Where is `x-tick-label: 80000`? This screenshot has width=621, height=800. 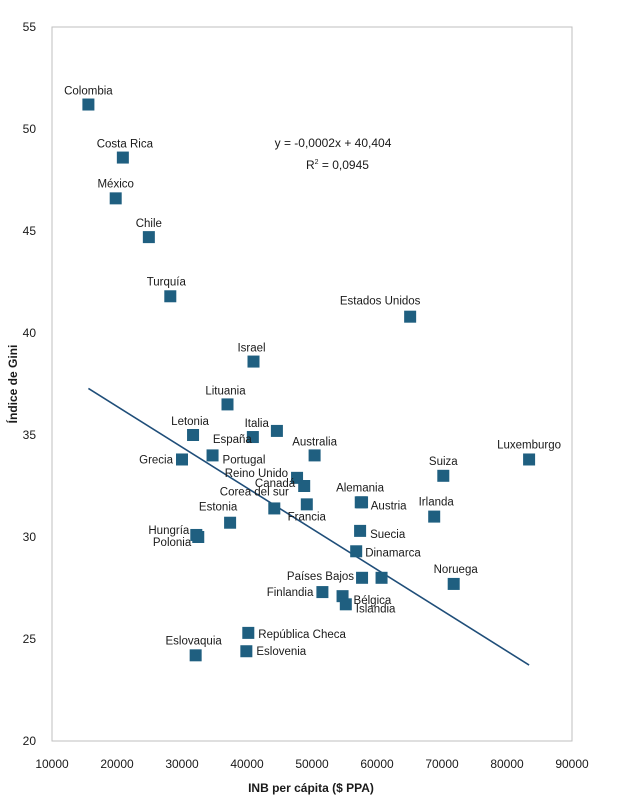 x-tick-label: 80000 is located at coordinates (507, 764).